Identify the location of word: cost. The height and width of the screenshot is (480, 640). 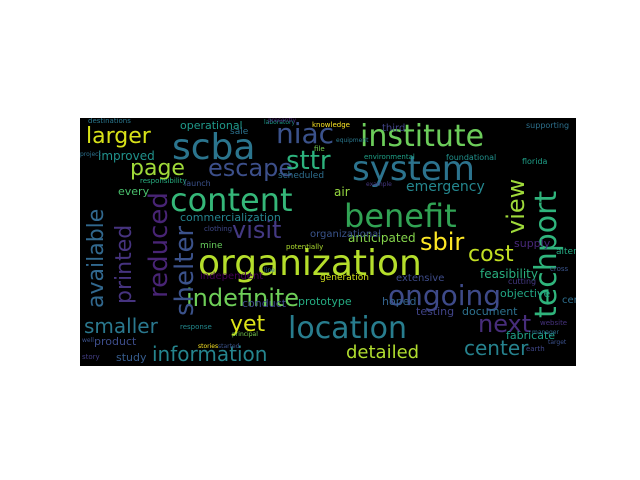
(491, 254).